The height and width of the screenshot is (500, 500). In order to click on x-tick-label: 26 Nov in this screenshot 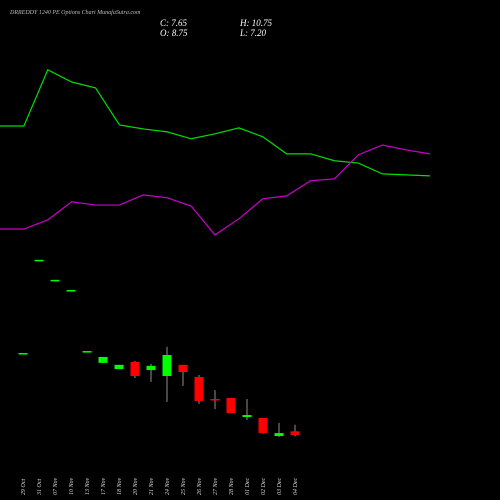, I will do `click(200, 486)`.